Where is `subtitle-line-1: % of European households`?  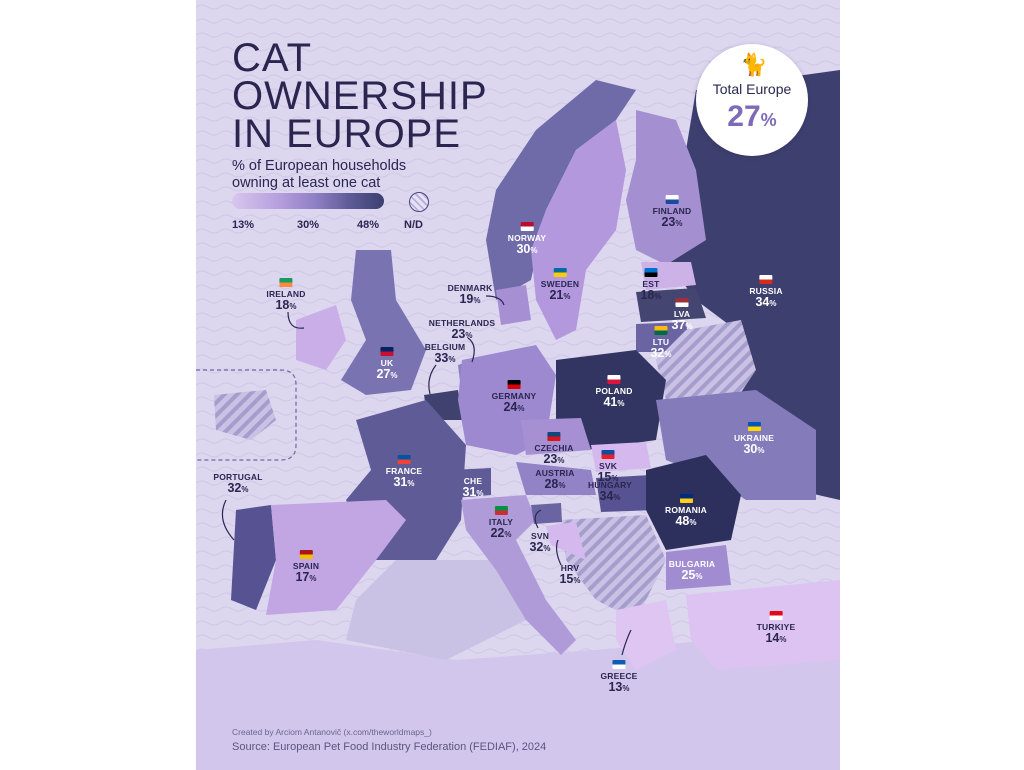 subtitle-line-1: % of European households is located at coordinates (319, 166).